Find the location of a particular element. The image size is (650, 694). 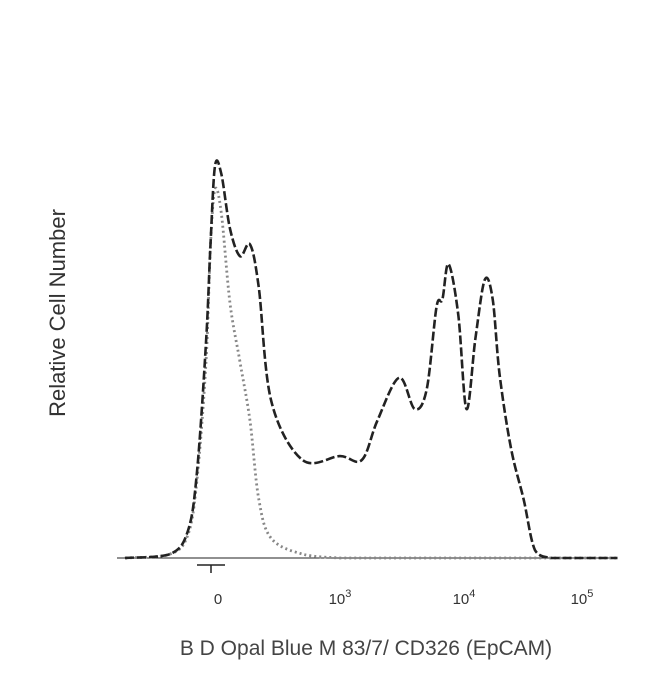

y-axis-label: Relative Cell Number is located at coordinates (57, 313).